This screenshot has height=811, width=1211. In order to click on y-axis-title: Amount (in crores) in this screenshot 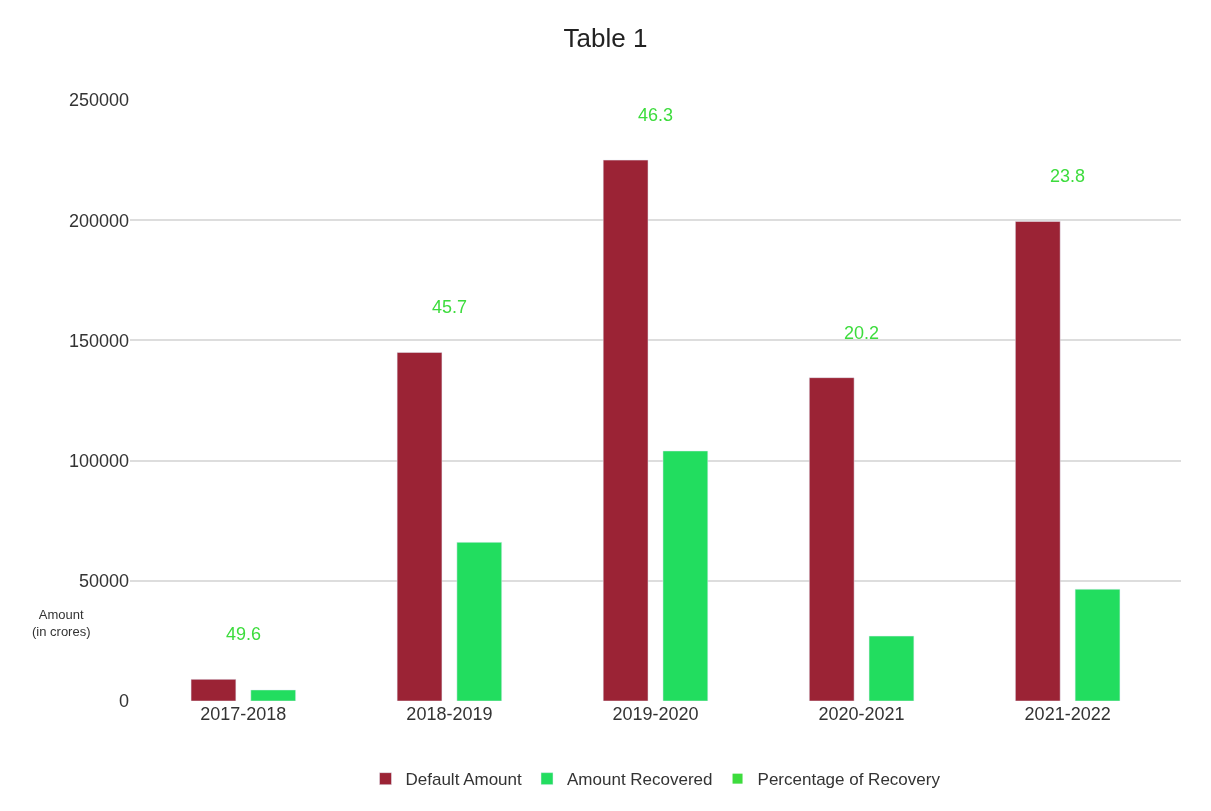, I will do `click(61, 623)`.